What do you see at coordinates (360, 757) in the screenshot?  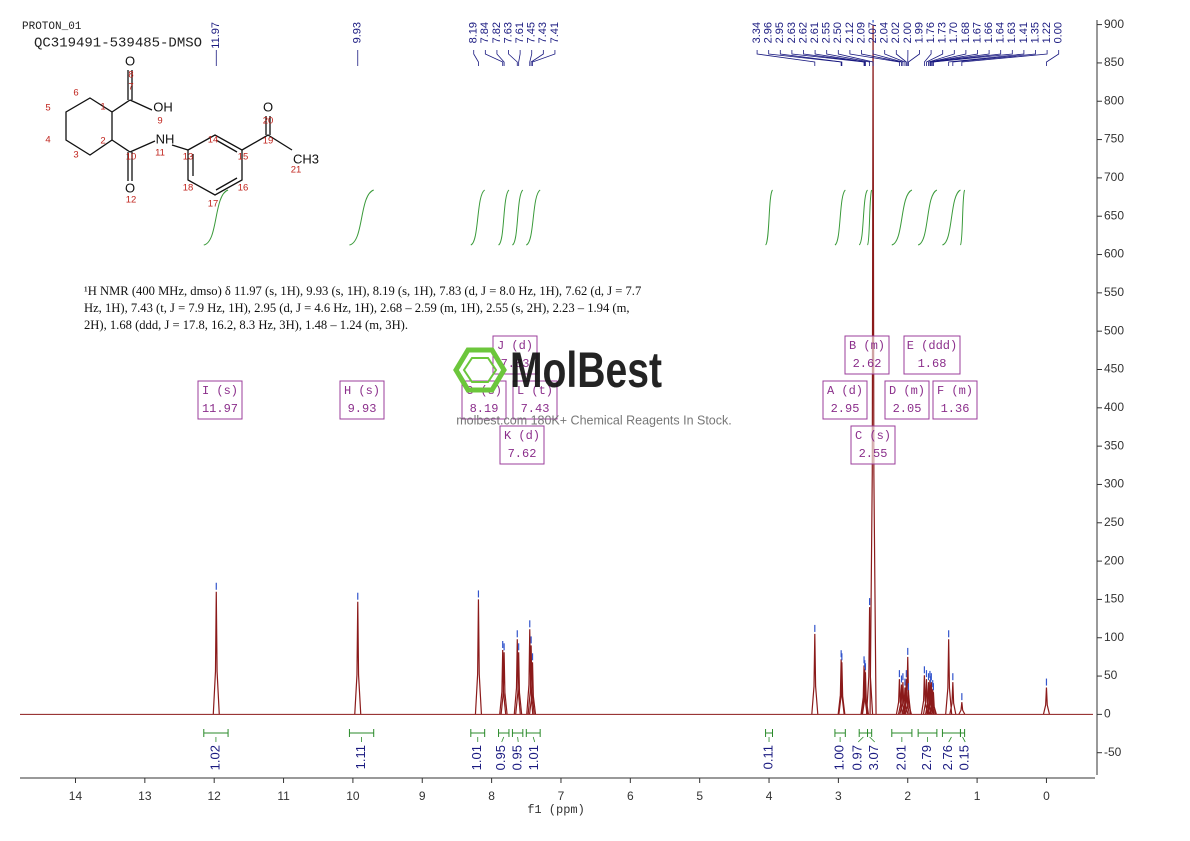 I see `integral-label: 1.11` at bounding box center [360, 757].